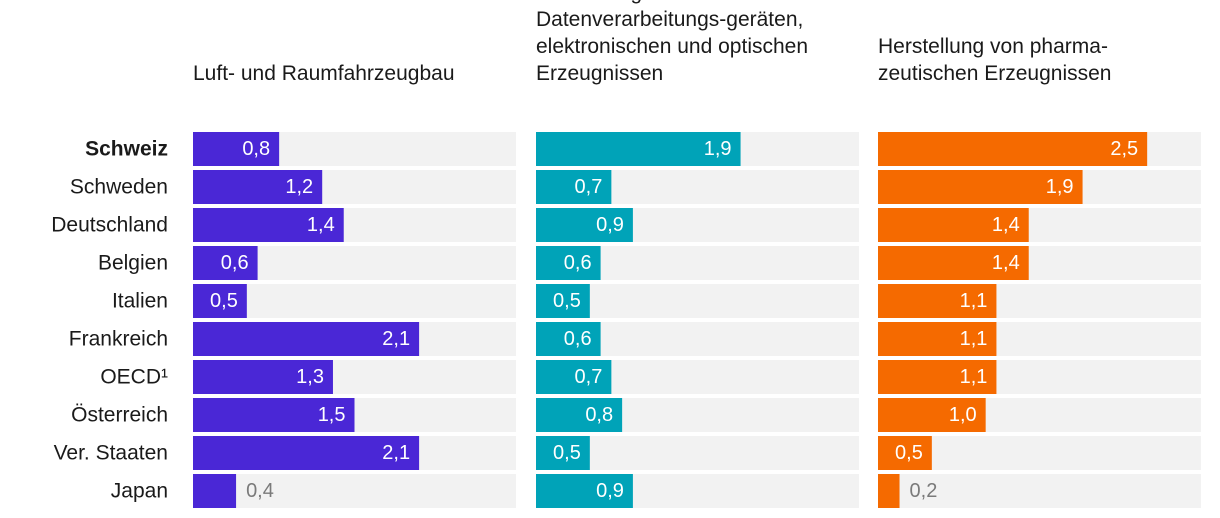 The image size is (1220, 518). Describe the element at coordinates (332, 415) in the screenshot. I see `data-label: 1,5` at that location.